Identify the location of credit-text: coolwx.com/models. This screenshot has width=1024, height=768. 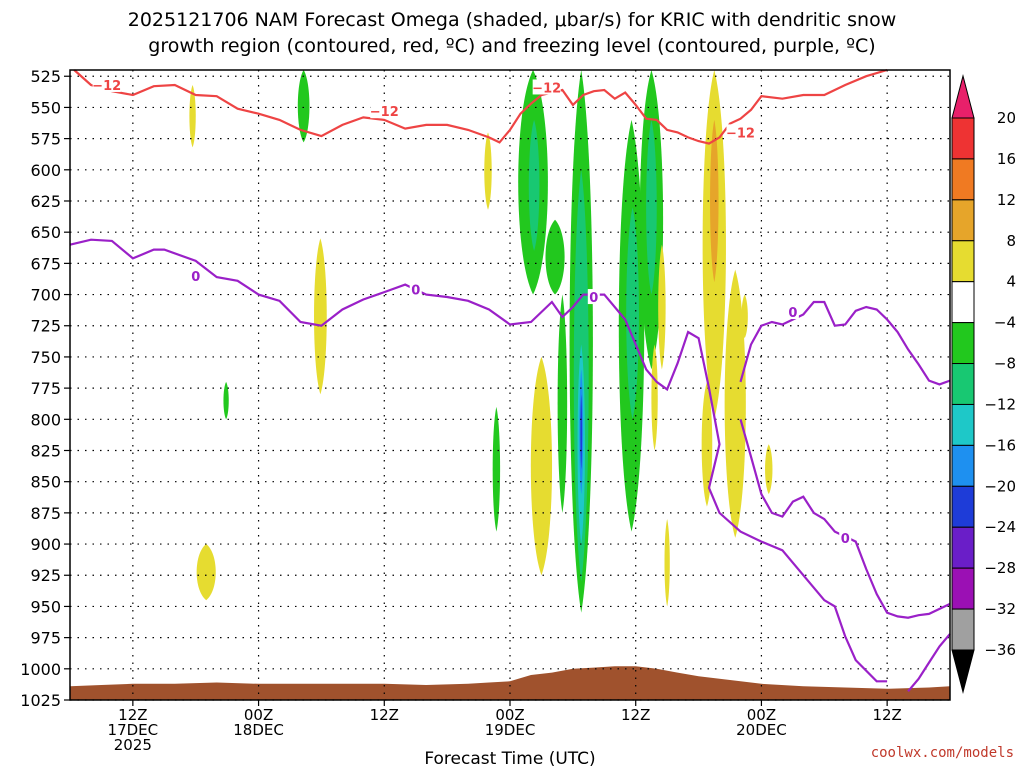
(942, 753).